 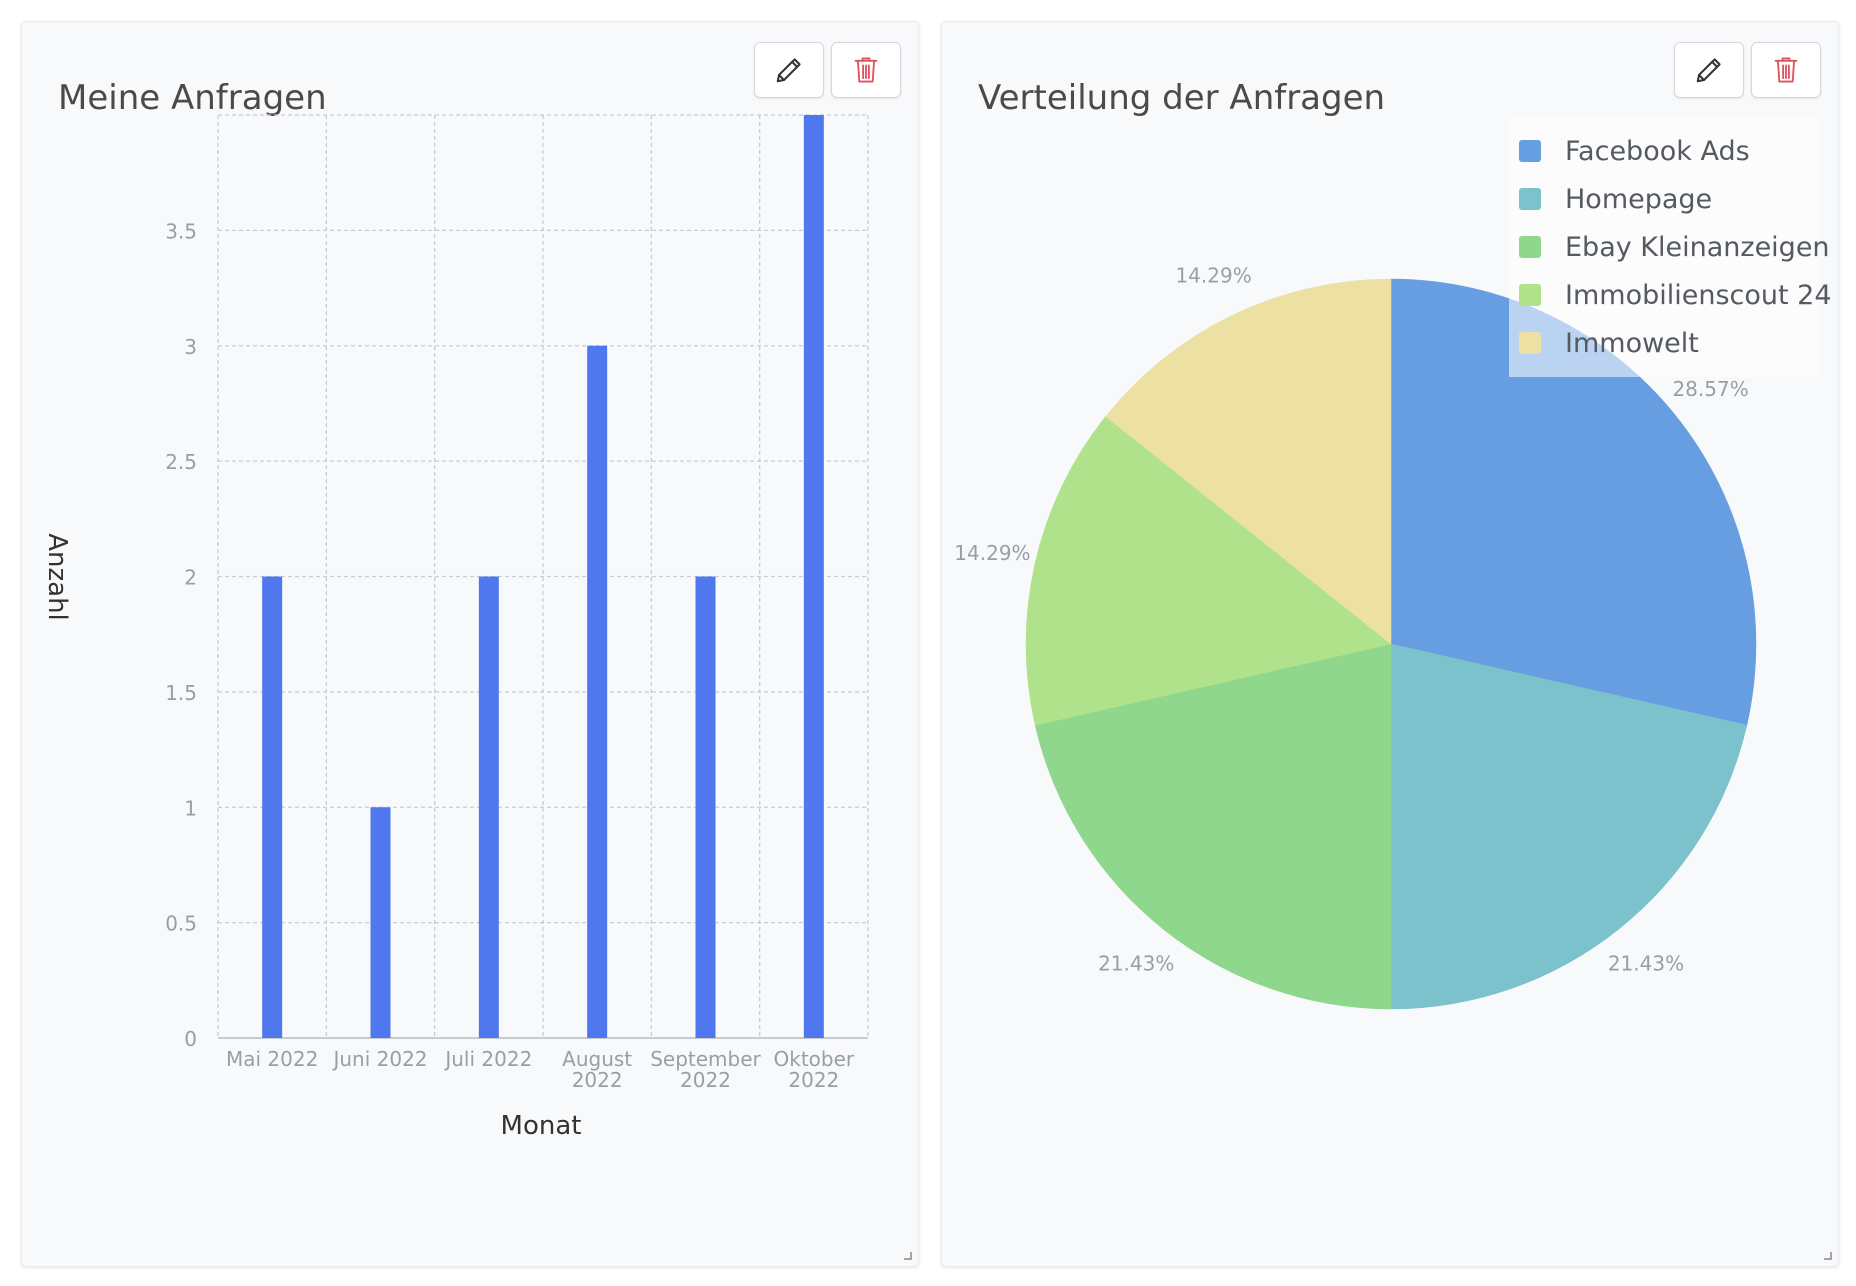 What do you see at coordinates (181, 924) in the screenshot?
I see `y-tick-label: 0.5` at bounding box center [181, 924].